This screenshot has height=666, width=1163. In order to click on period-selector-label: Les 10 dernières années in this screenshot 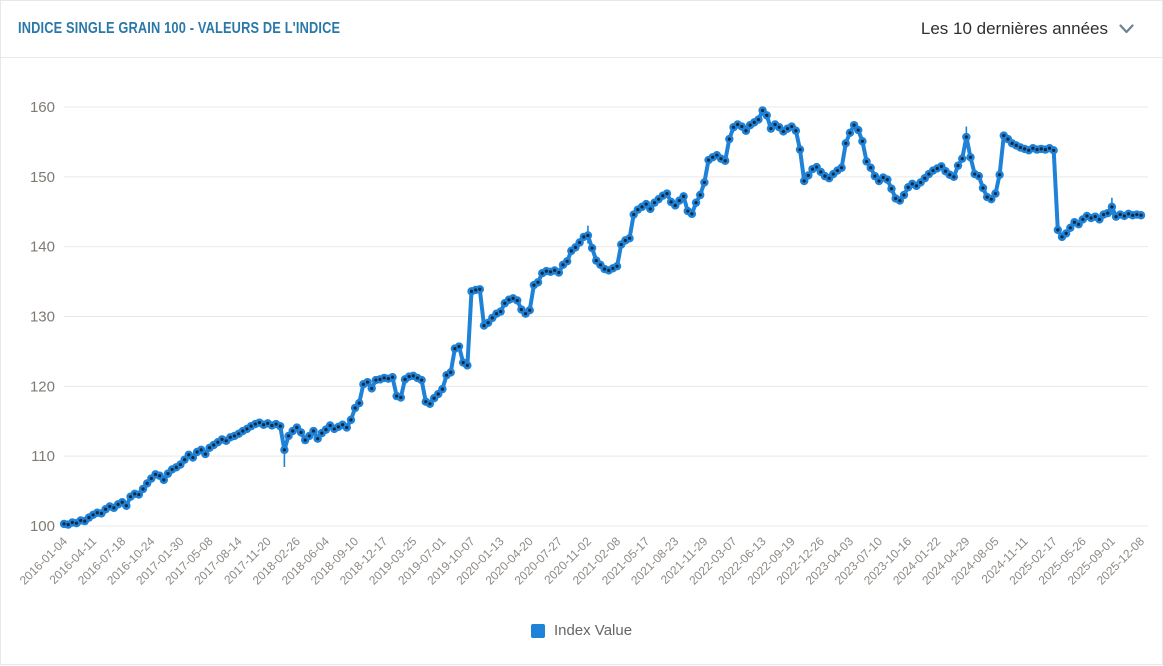, I will do `click(1014, 28)`.